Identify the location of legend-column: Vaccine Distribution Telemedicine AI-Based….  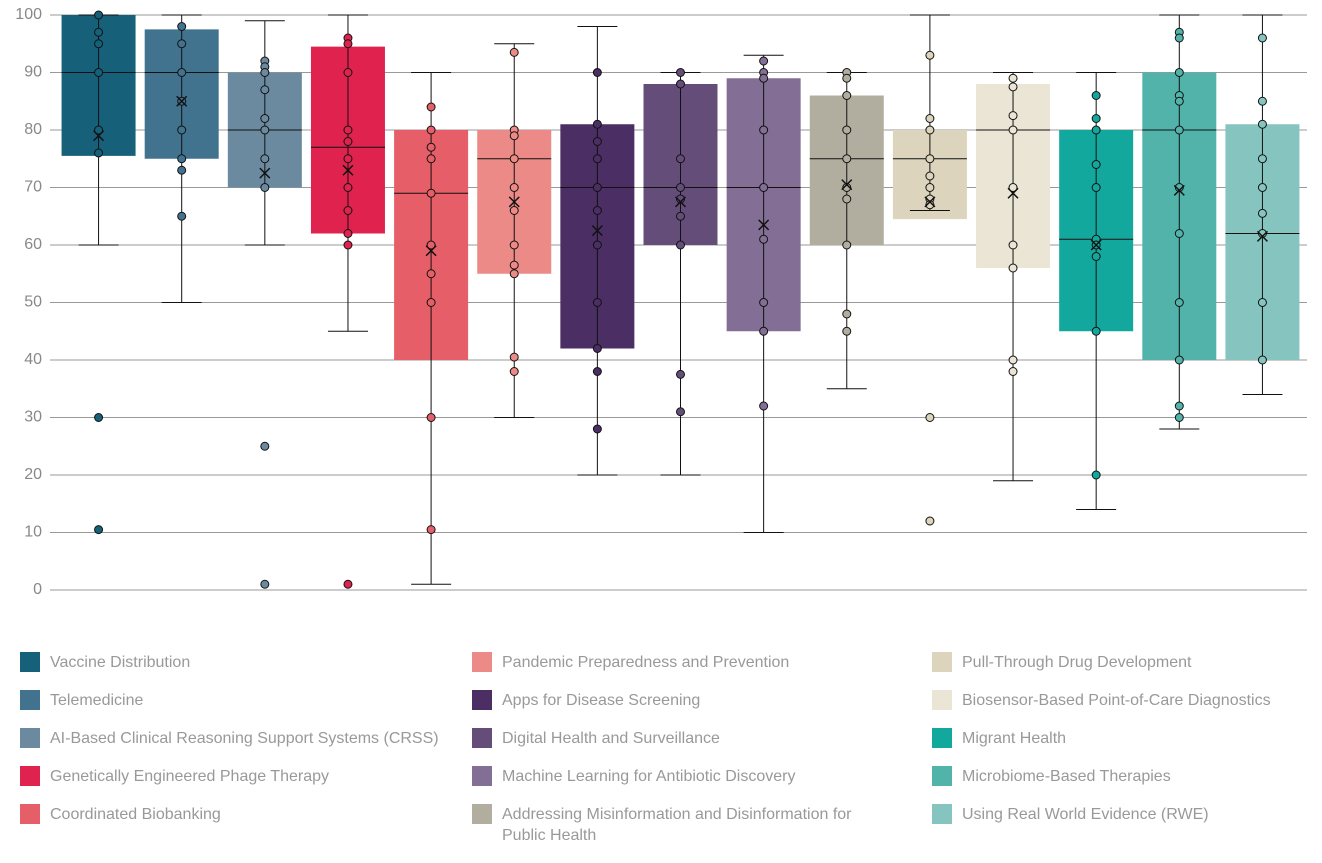
(246, 757).